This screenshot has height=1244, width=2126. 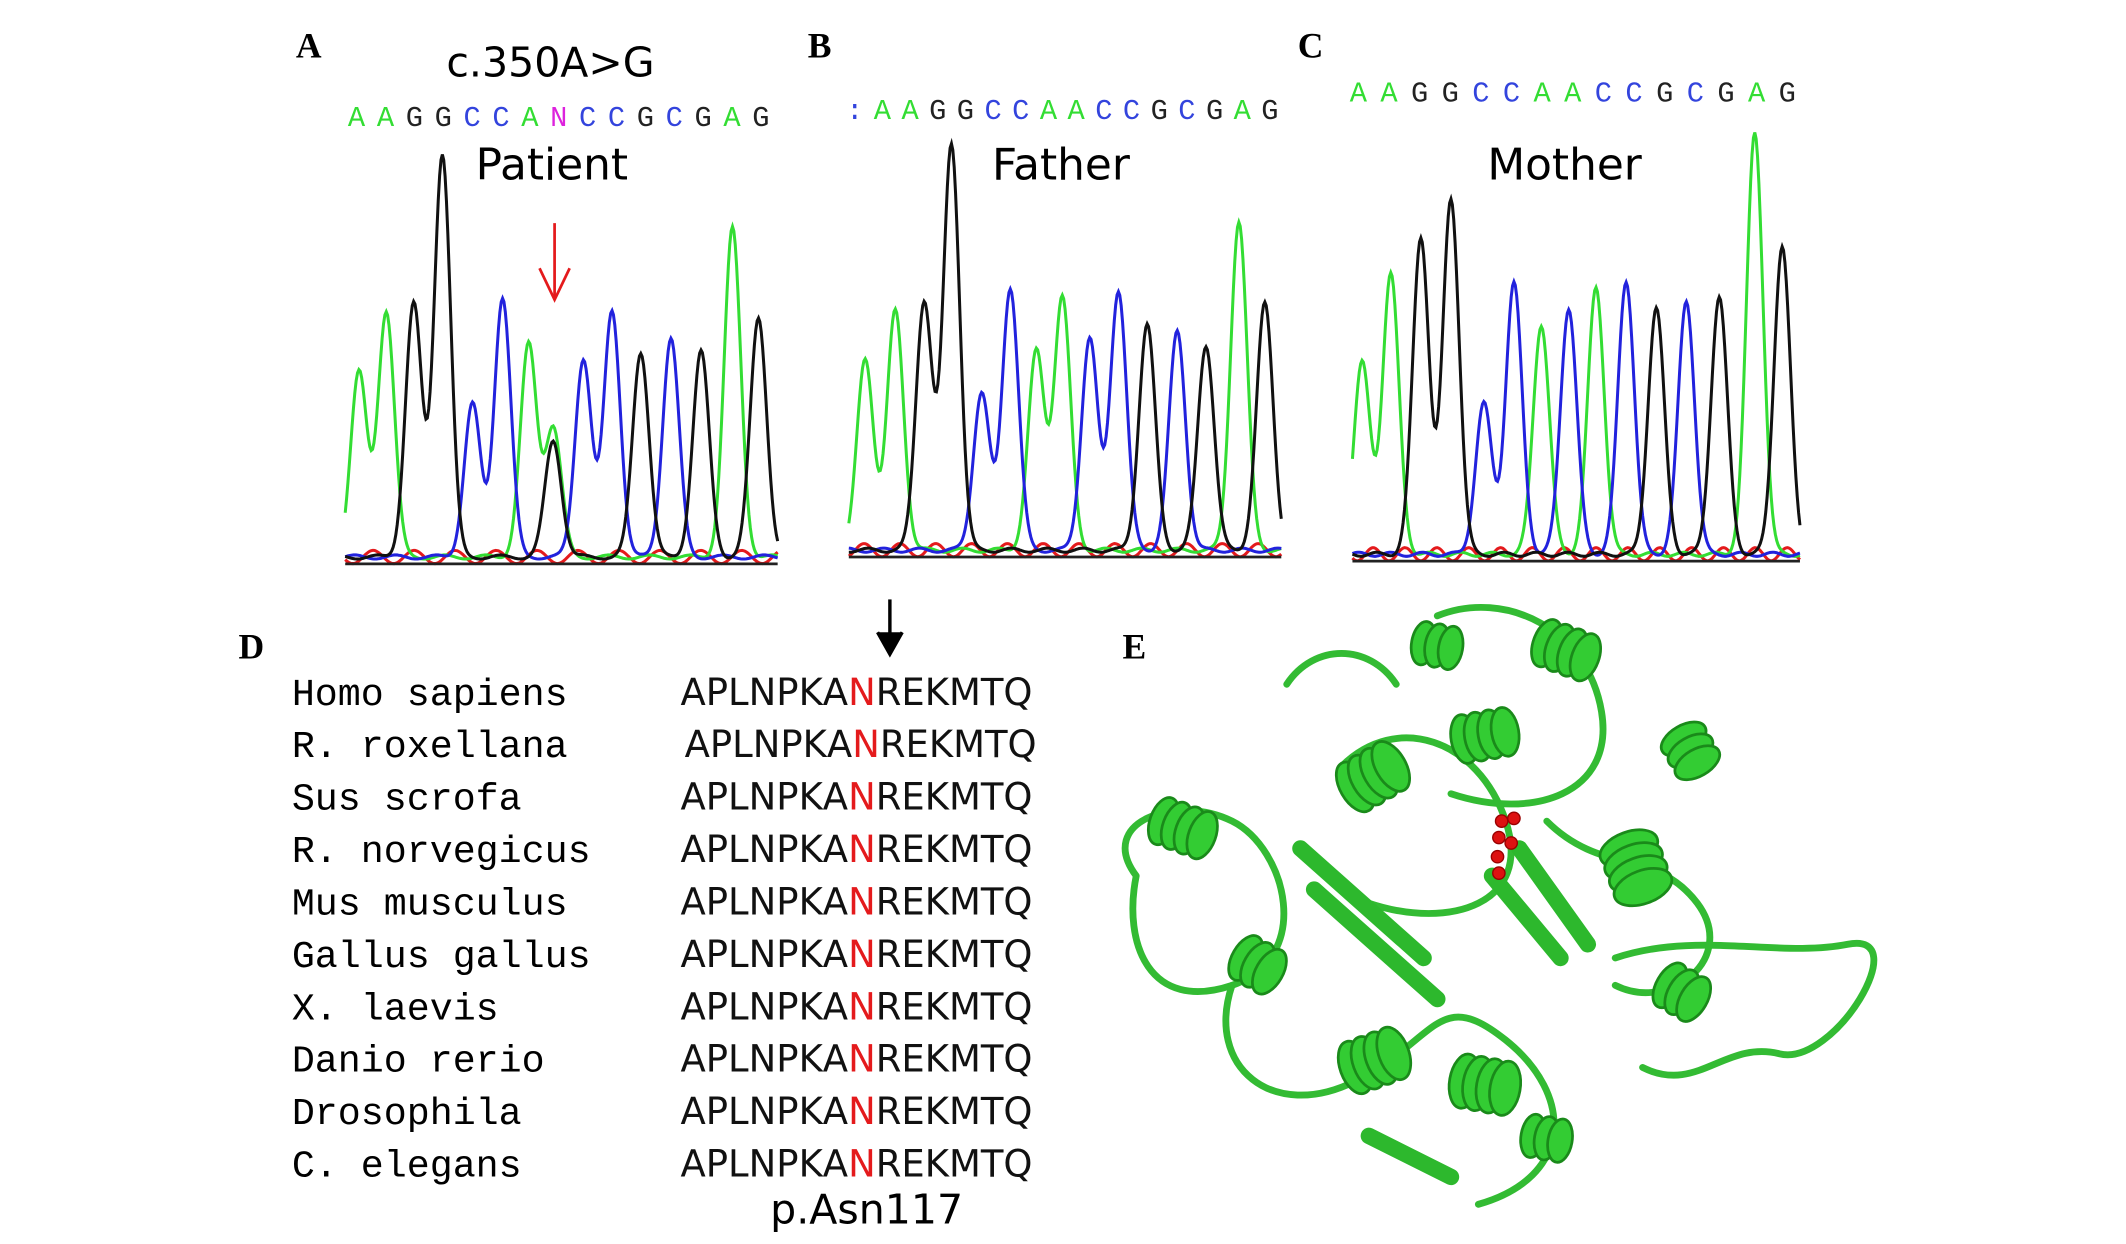 I want to click on sample-name: Father, so click(x=1061, y=164).